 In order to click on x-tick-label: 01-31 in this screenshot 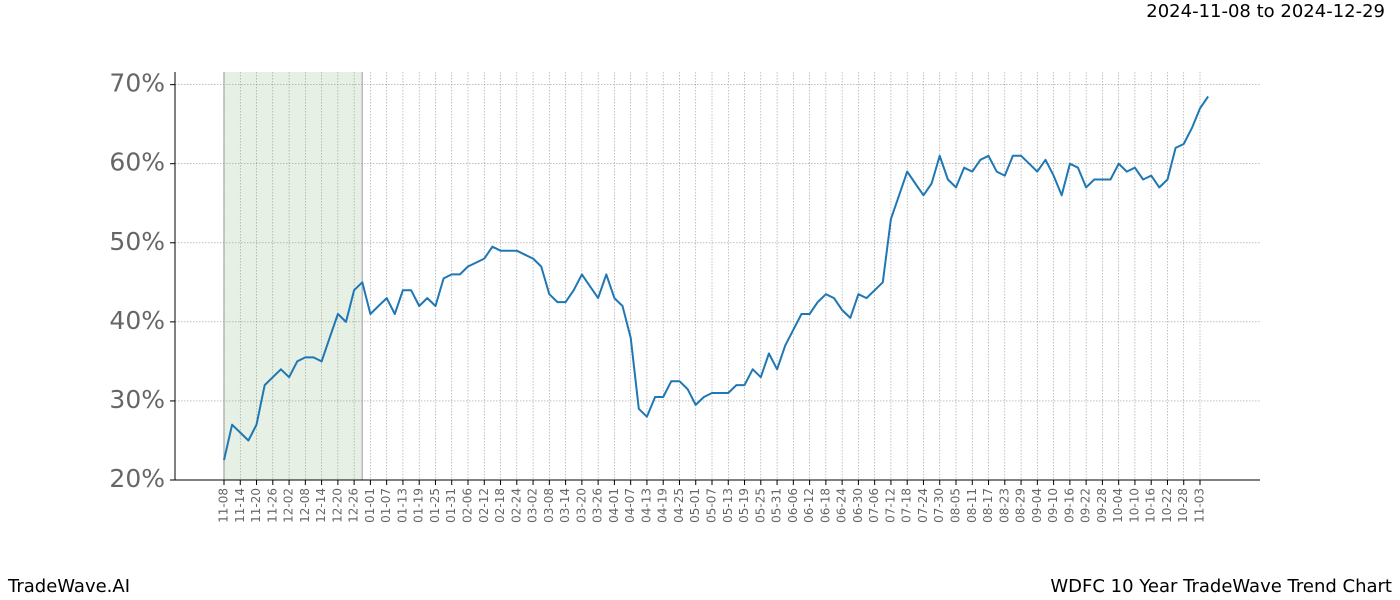, I will do `click(451, 505)`.